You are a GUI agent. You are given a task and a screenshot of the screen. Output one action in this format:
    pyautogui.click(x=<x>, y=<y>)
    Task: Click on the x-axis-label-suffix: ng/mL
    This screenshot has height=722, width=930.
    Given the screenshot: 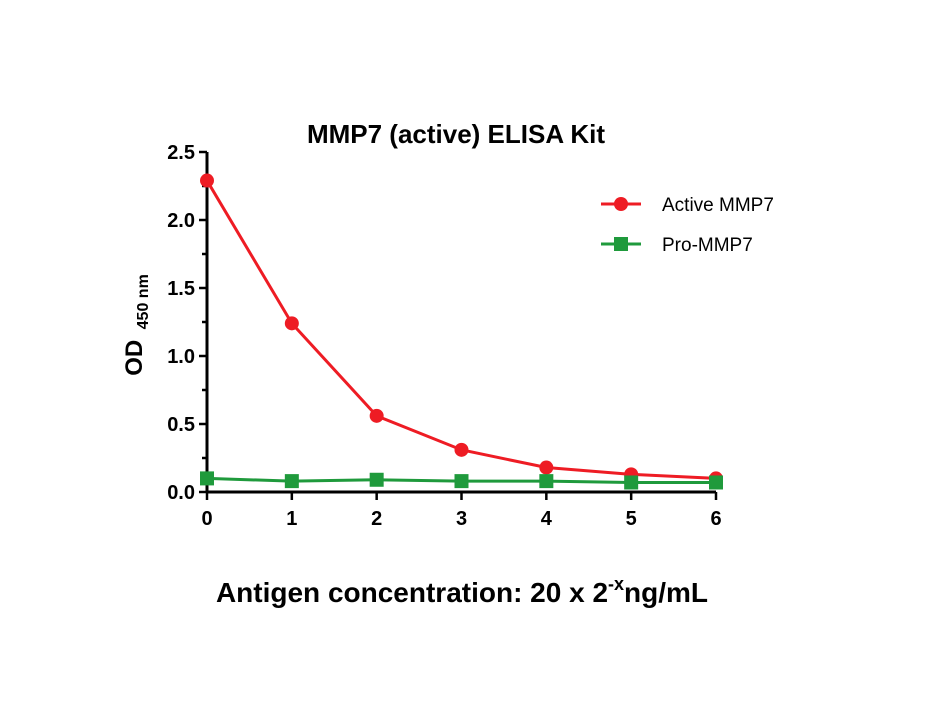 What is the action you would take?
    pyautogui.click(x=666, y=592)
    